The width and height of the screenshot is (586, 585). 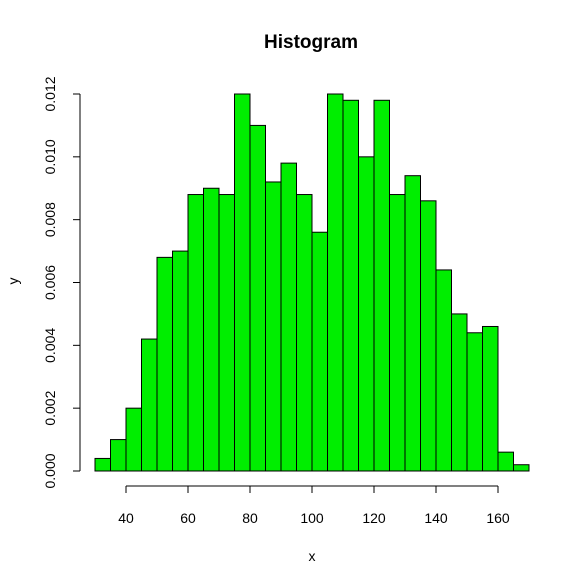 What do you see at coordinates (312, 518) in the screenshot?
I see `x-tick-label: 100` at bounding box center [312, 518].